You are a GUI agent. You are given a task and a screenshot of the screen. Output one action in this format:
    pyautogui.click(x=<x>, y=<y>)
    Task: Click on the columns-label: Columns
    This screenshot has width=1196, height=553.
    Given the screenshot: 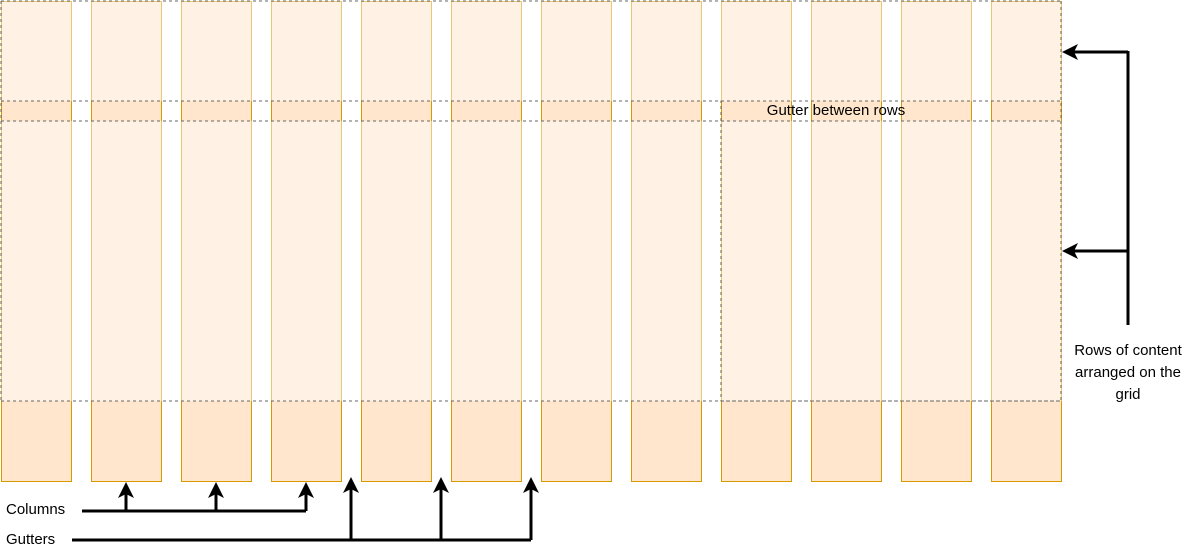 What is the action you would take?
    pyautogui.click(x=36, y=509)
    